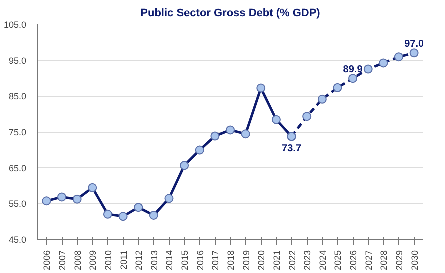  What do you see at coordinates (17, 133) in the screenshot?
I see `y-tick-label: 75.0` at bounding box center [17, 133].